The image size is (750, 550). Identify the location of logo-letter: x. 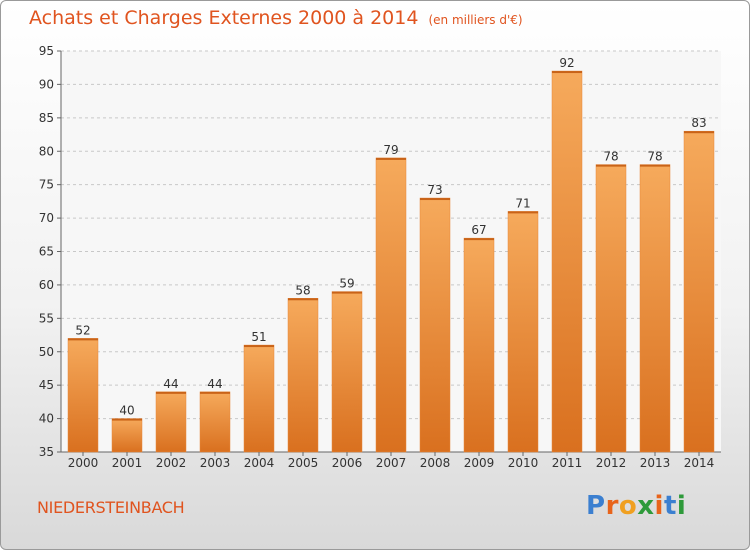
(646, 506).